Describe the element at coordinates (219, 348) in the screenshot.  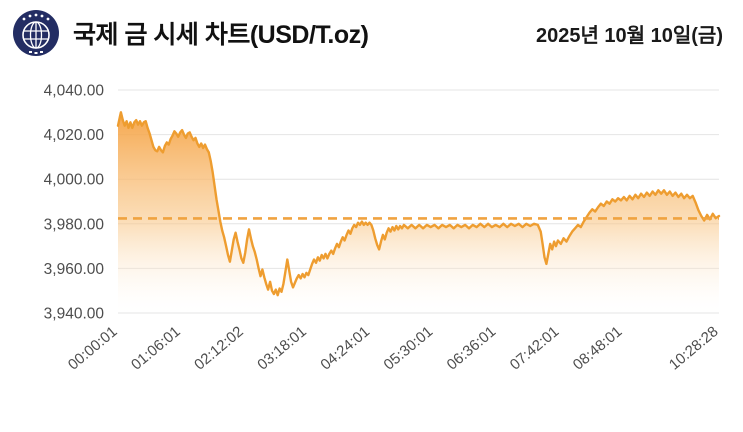
I see `x-axis-tick-label: 02:12:02` at that location.